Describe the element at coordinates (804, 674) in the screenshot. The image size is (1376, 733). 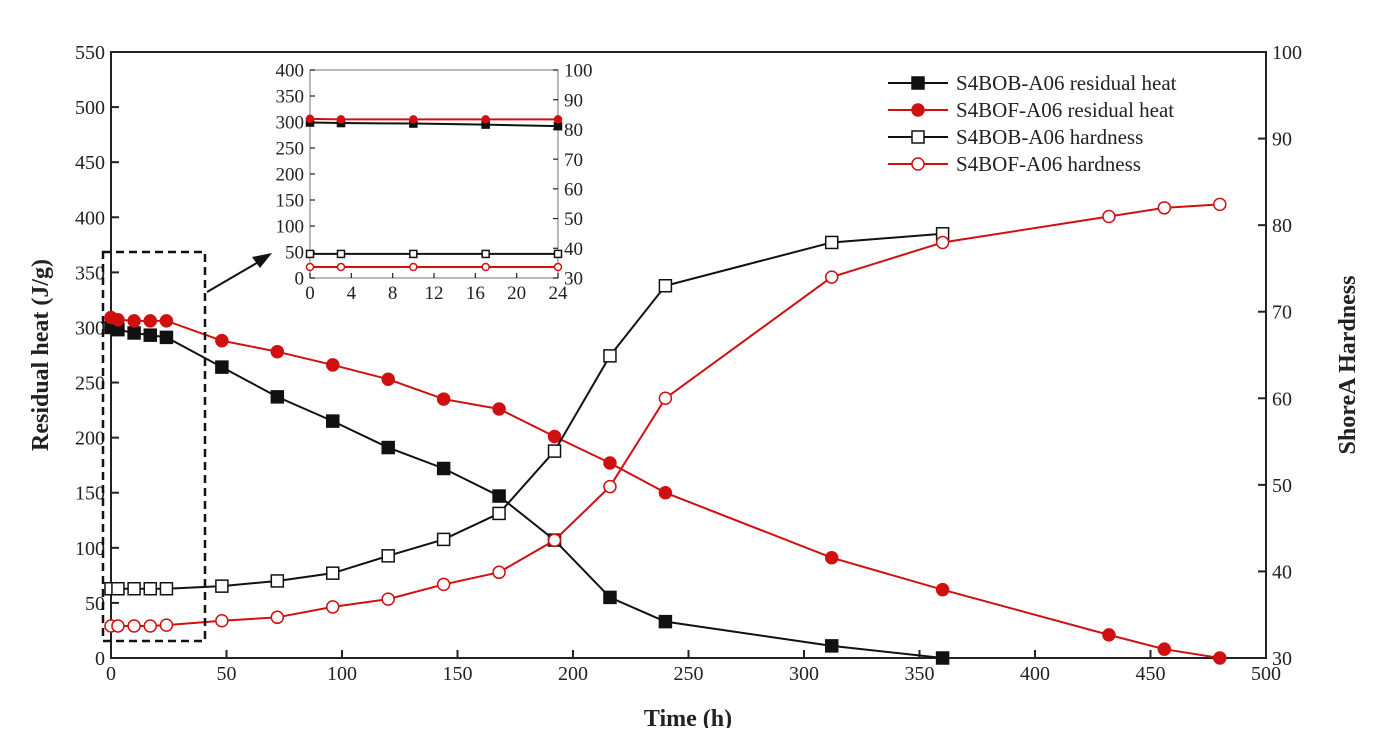
I see `x-tick-label: 300` at that location.